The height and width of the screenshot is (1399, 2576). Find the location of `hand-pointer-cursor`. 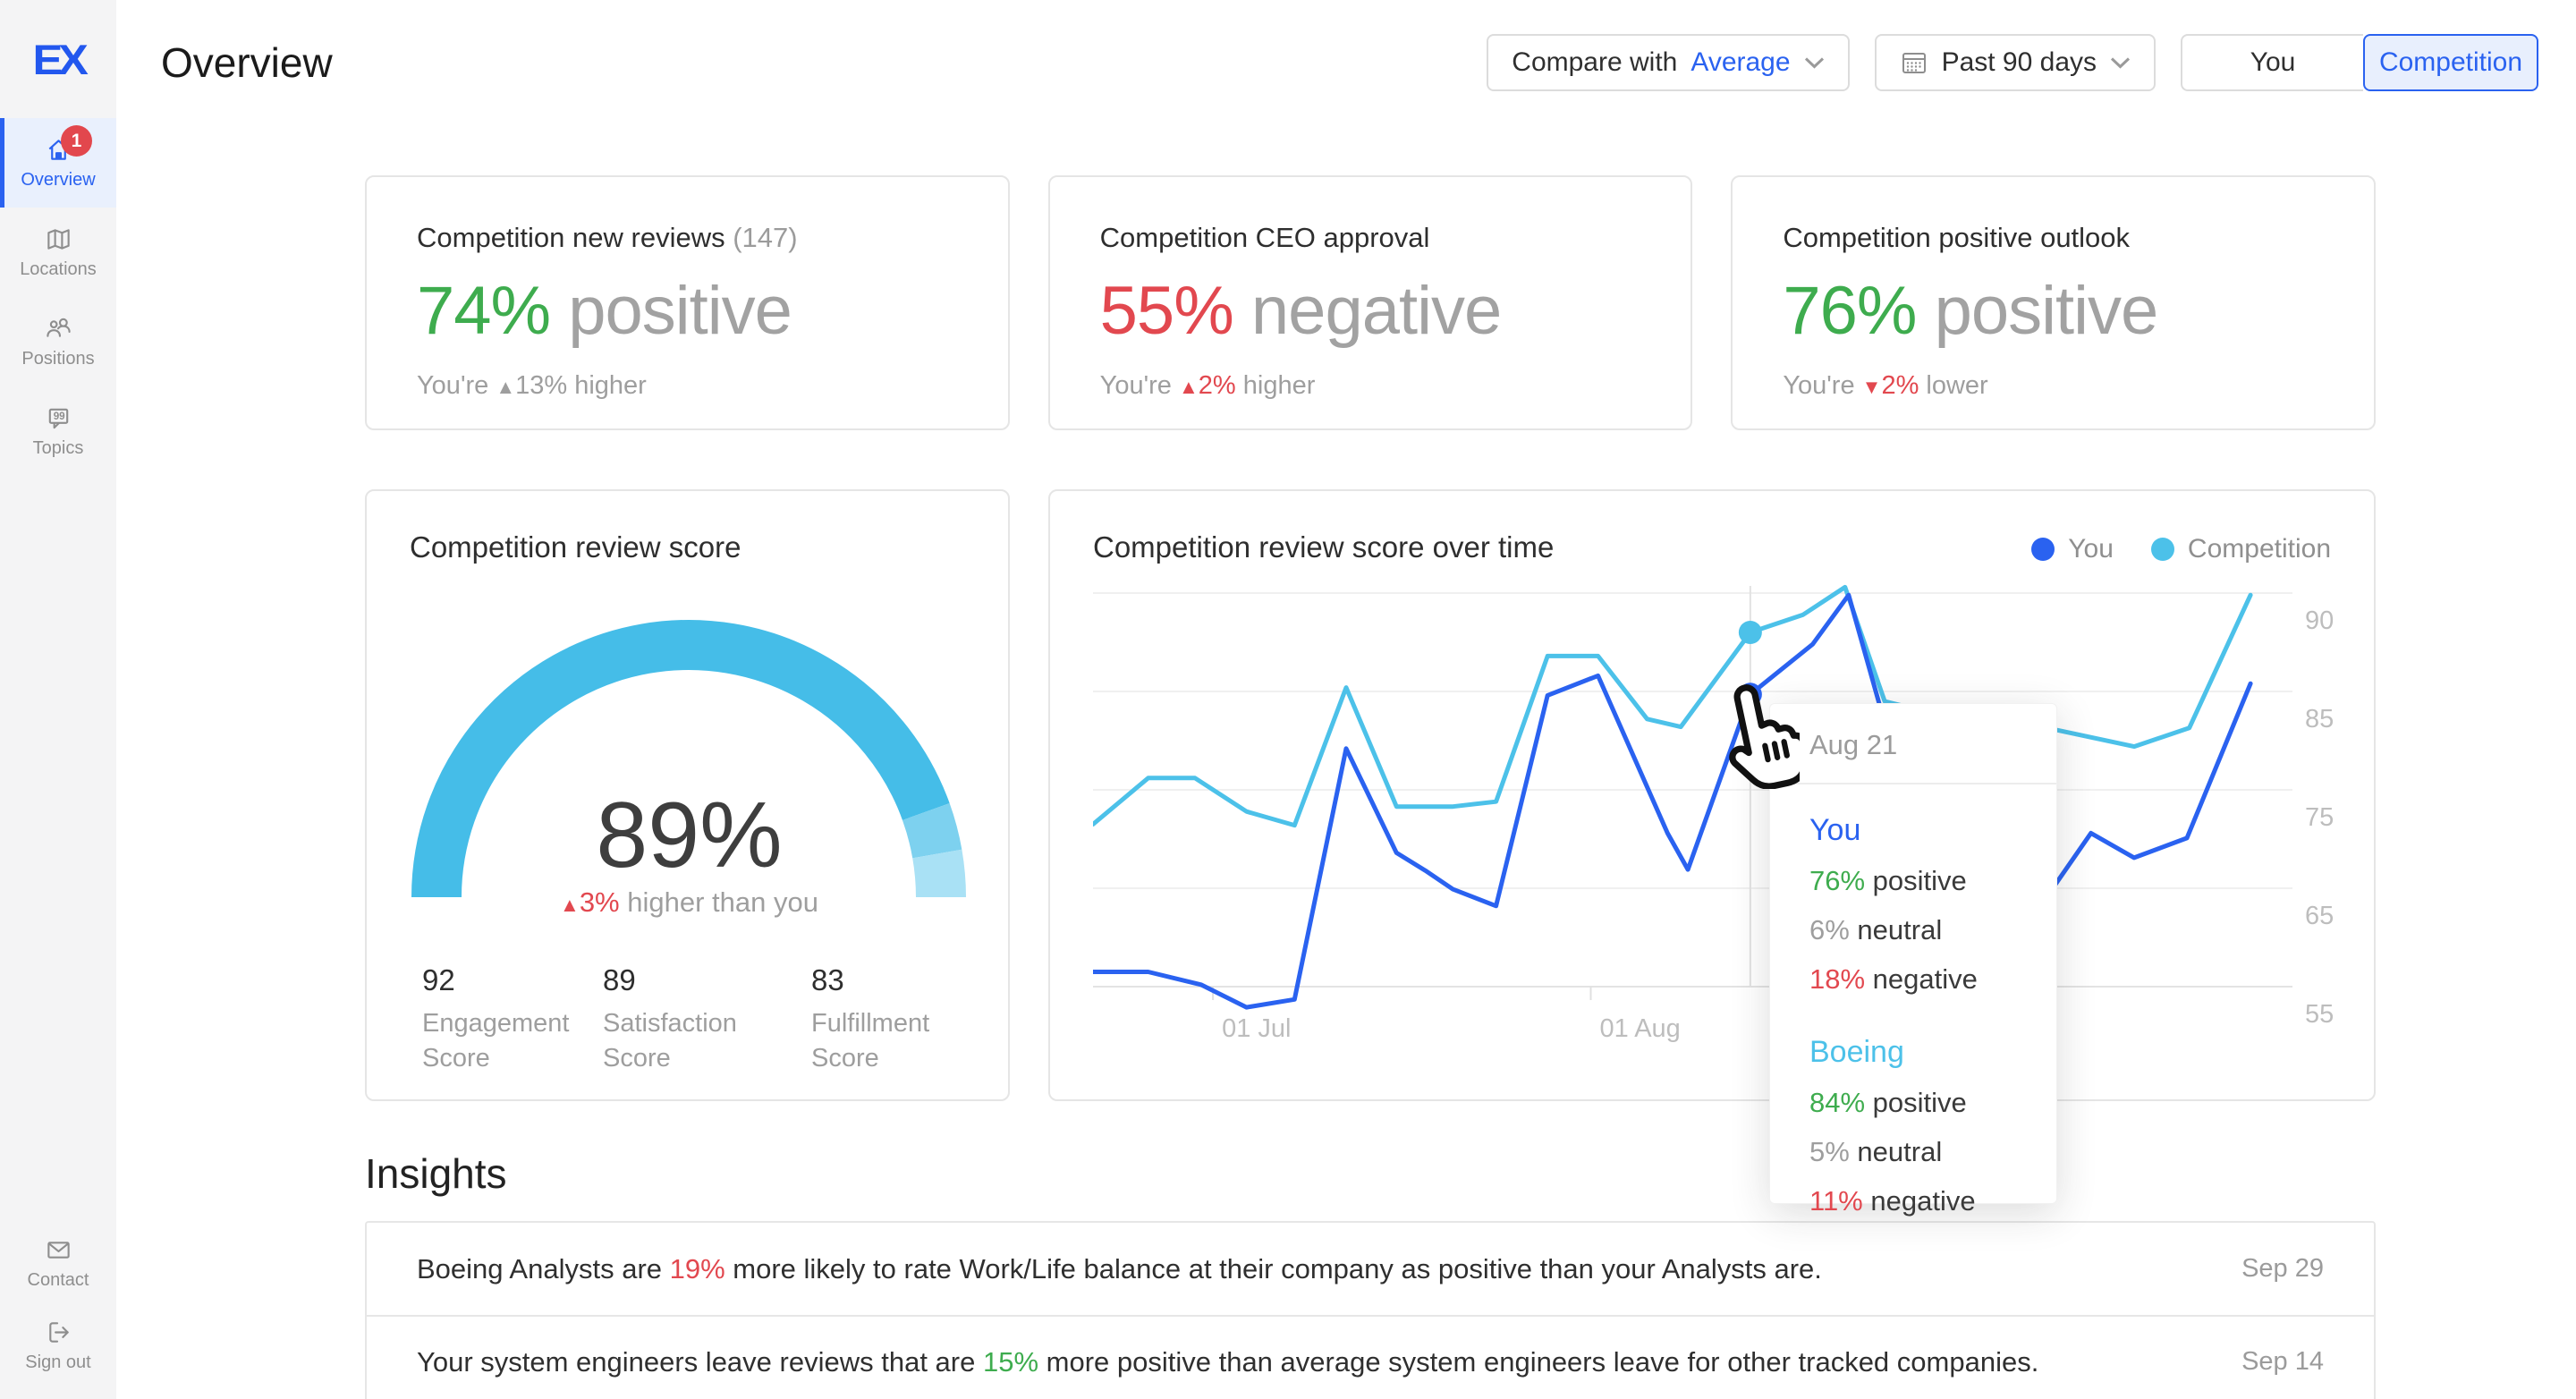

hand-pointer-cursor is located at coordinates (1764, 736).